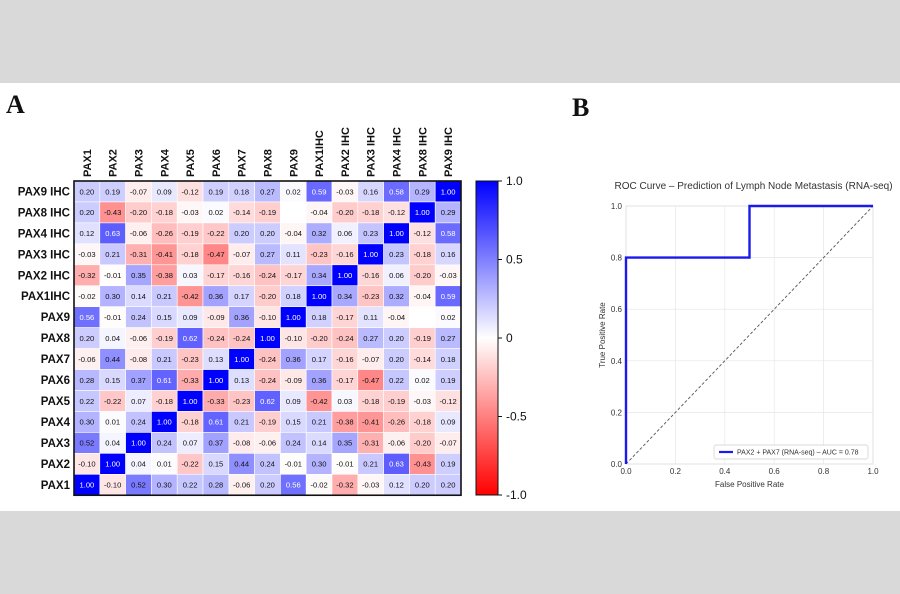  I want to click on roc-y-tick-label: 0.8, so click(617, 258).